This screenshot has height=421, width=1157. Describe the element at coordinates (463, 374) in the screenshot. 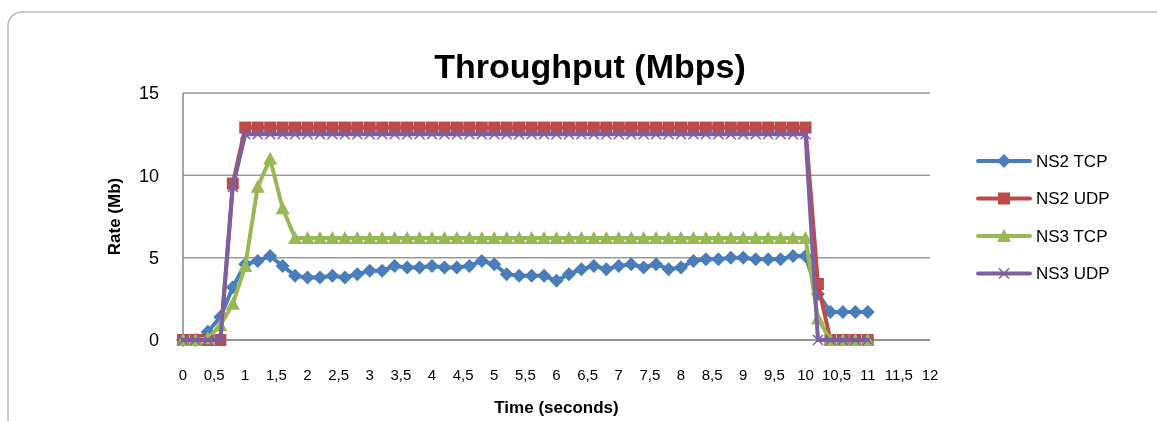

I see `x-tick-label: 4,5` at that location.